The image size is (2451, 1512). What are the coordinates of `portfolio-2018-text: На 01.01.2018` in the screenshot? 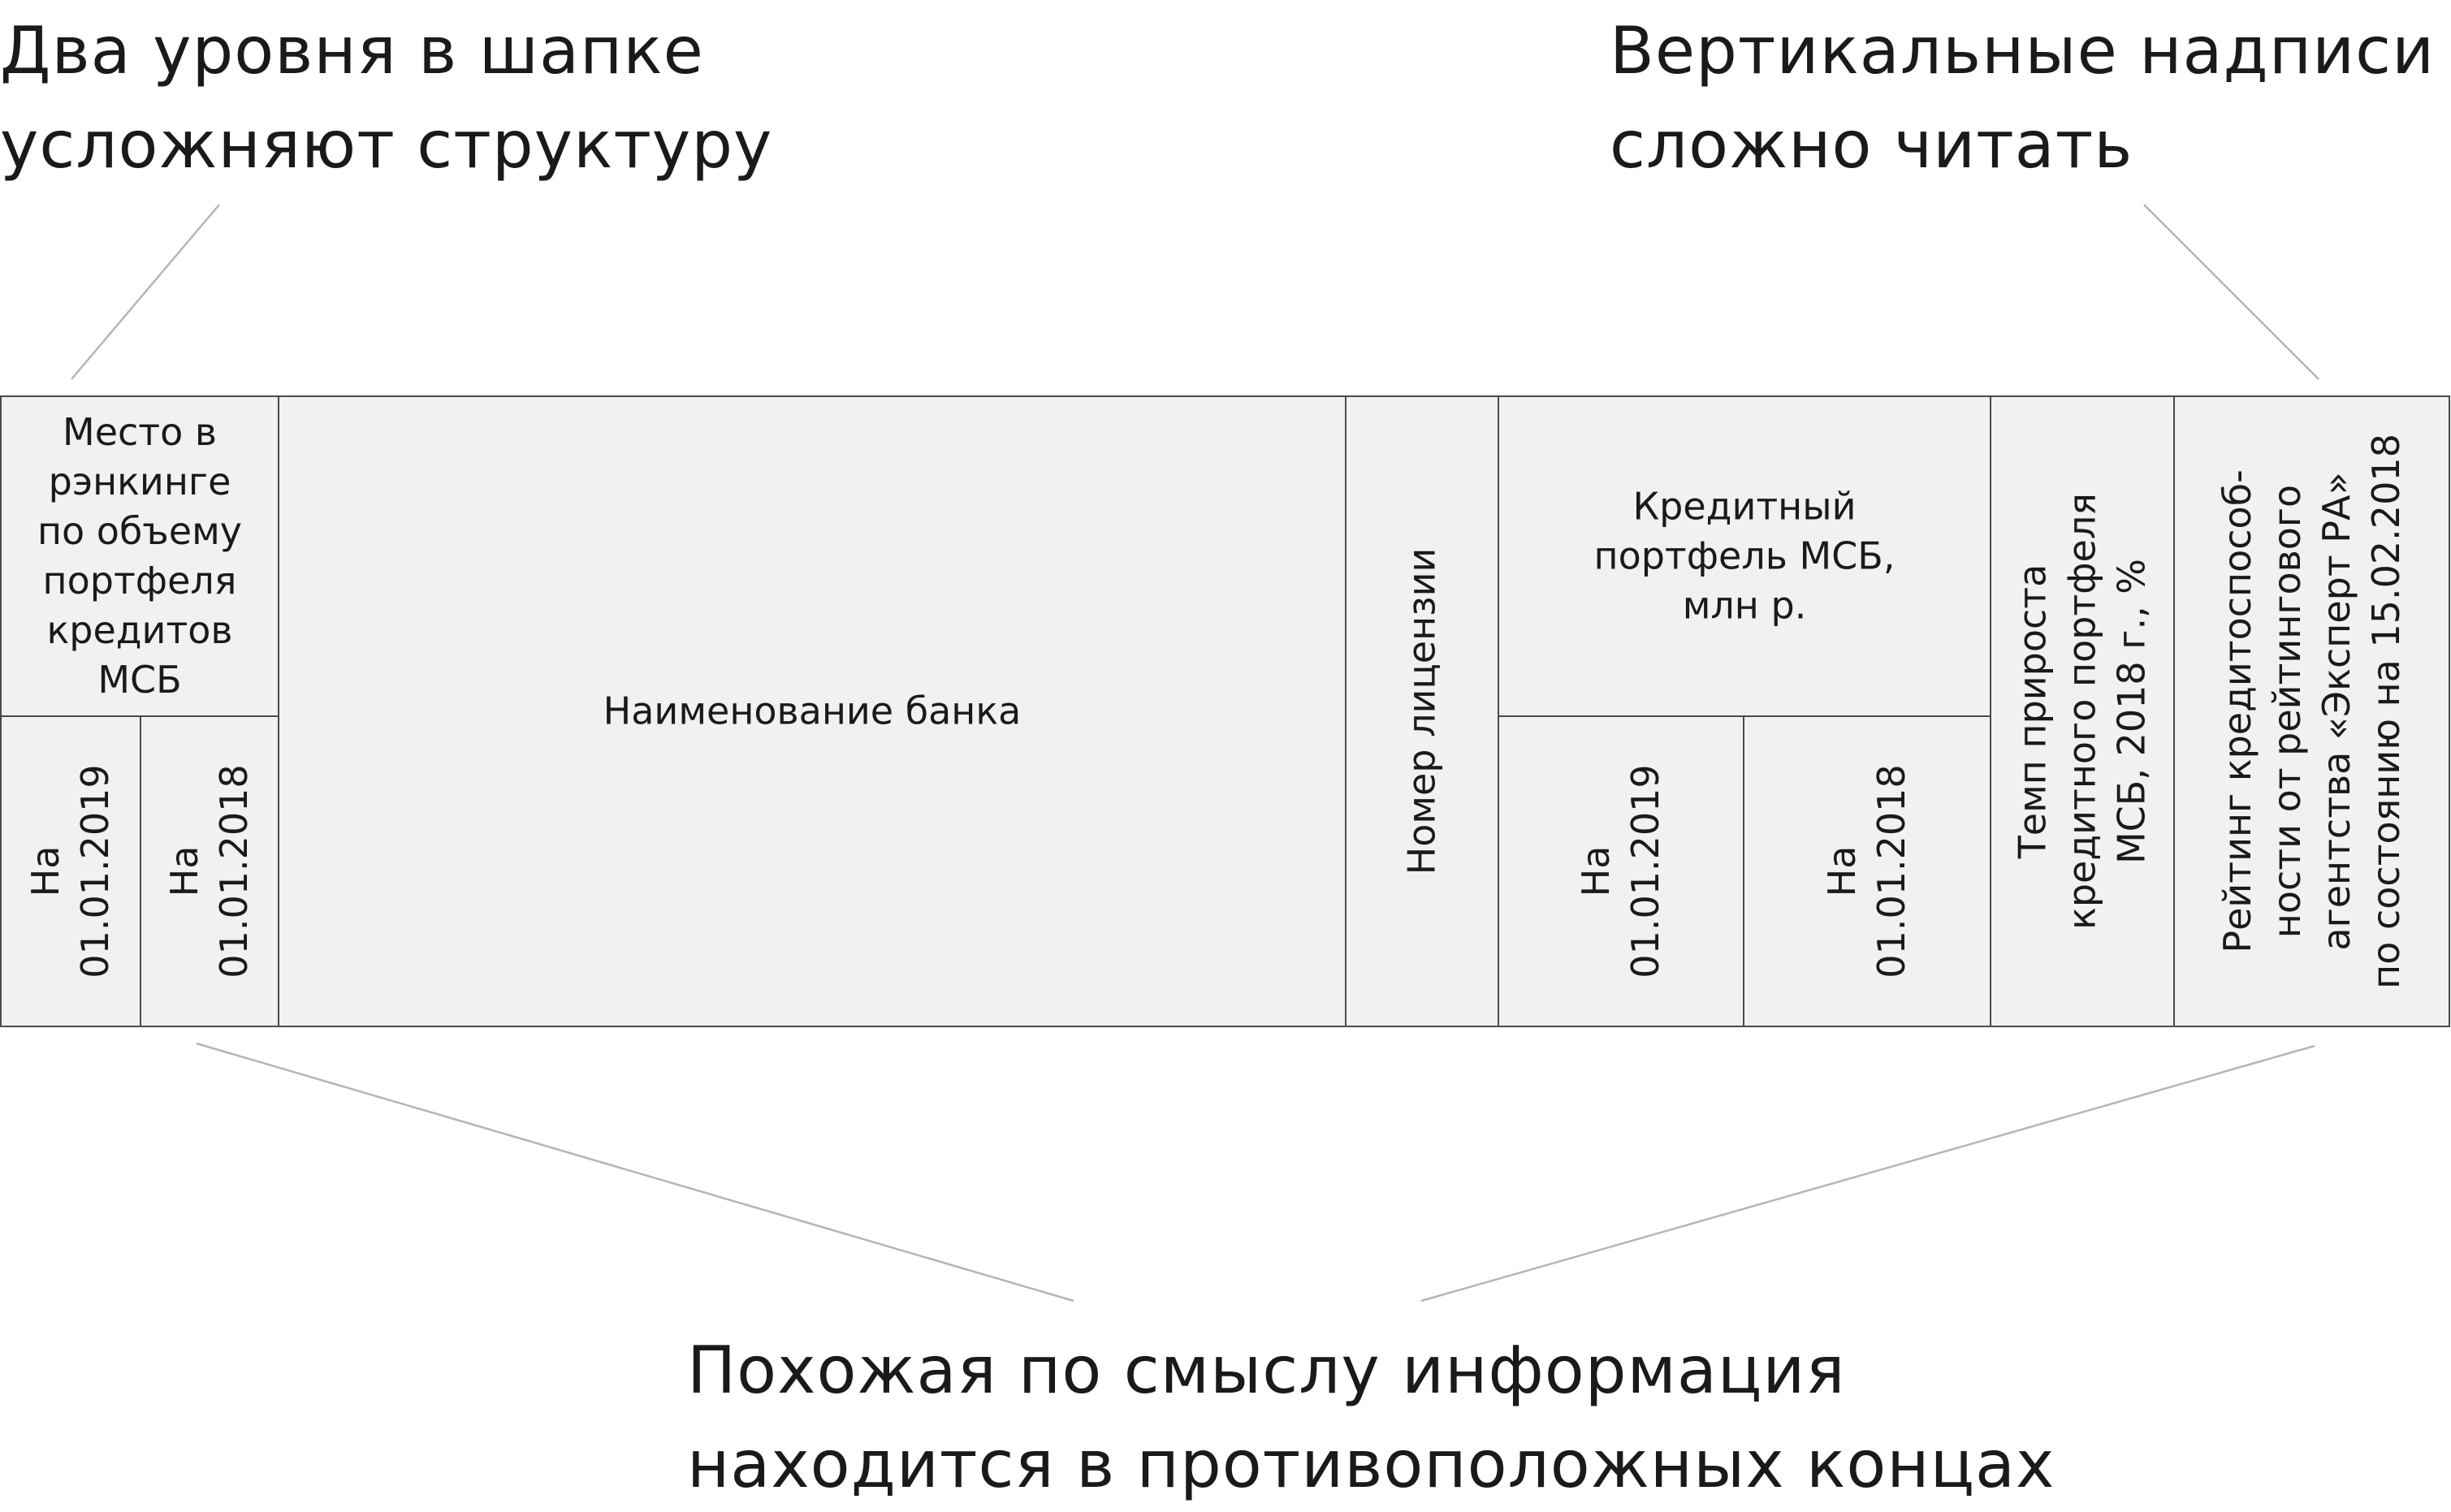 It's located at (1866, 871).